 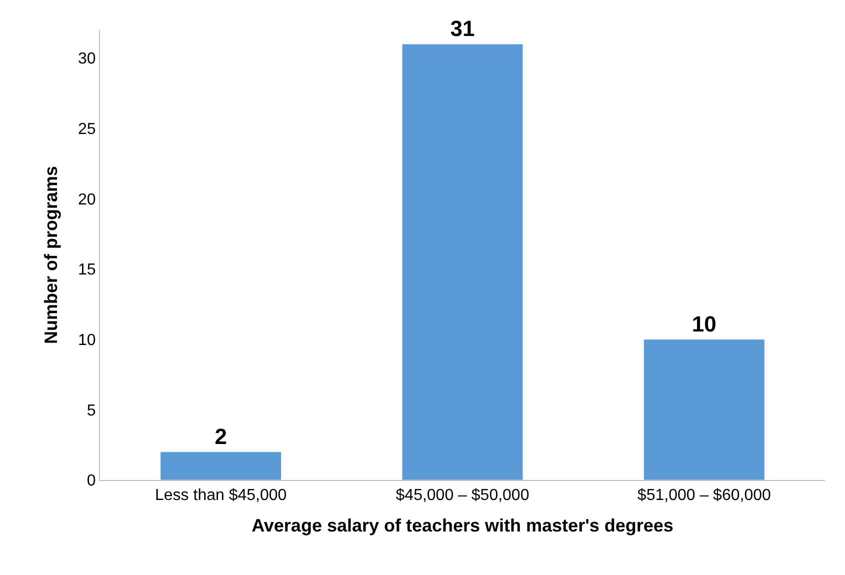 I want to click on y-tick-label: 10, so click(x=87, y=340).